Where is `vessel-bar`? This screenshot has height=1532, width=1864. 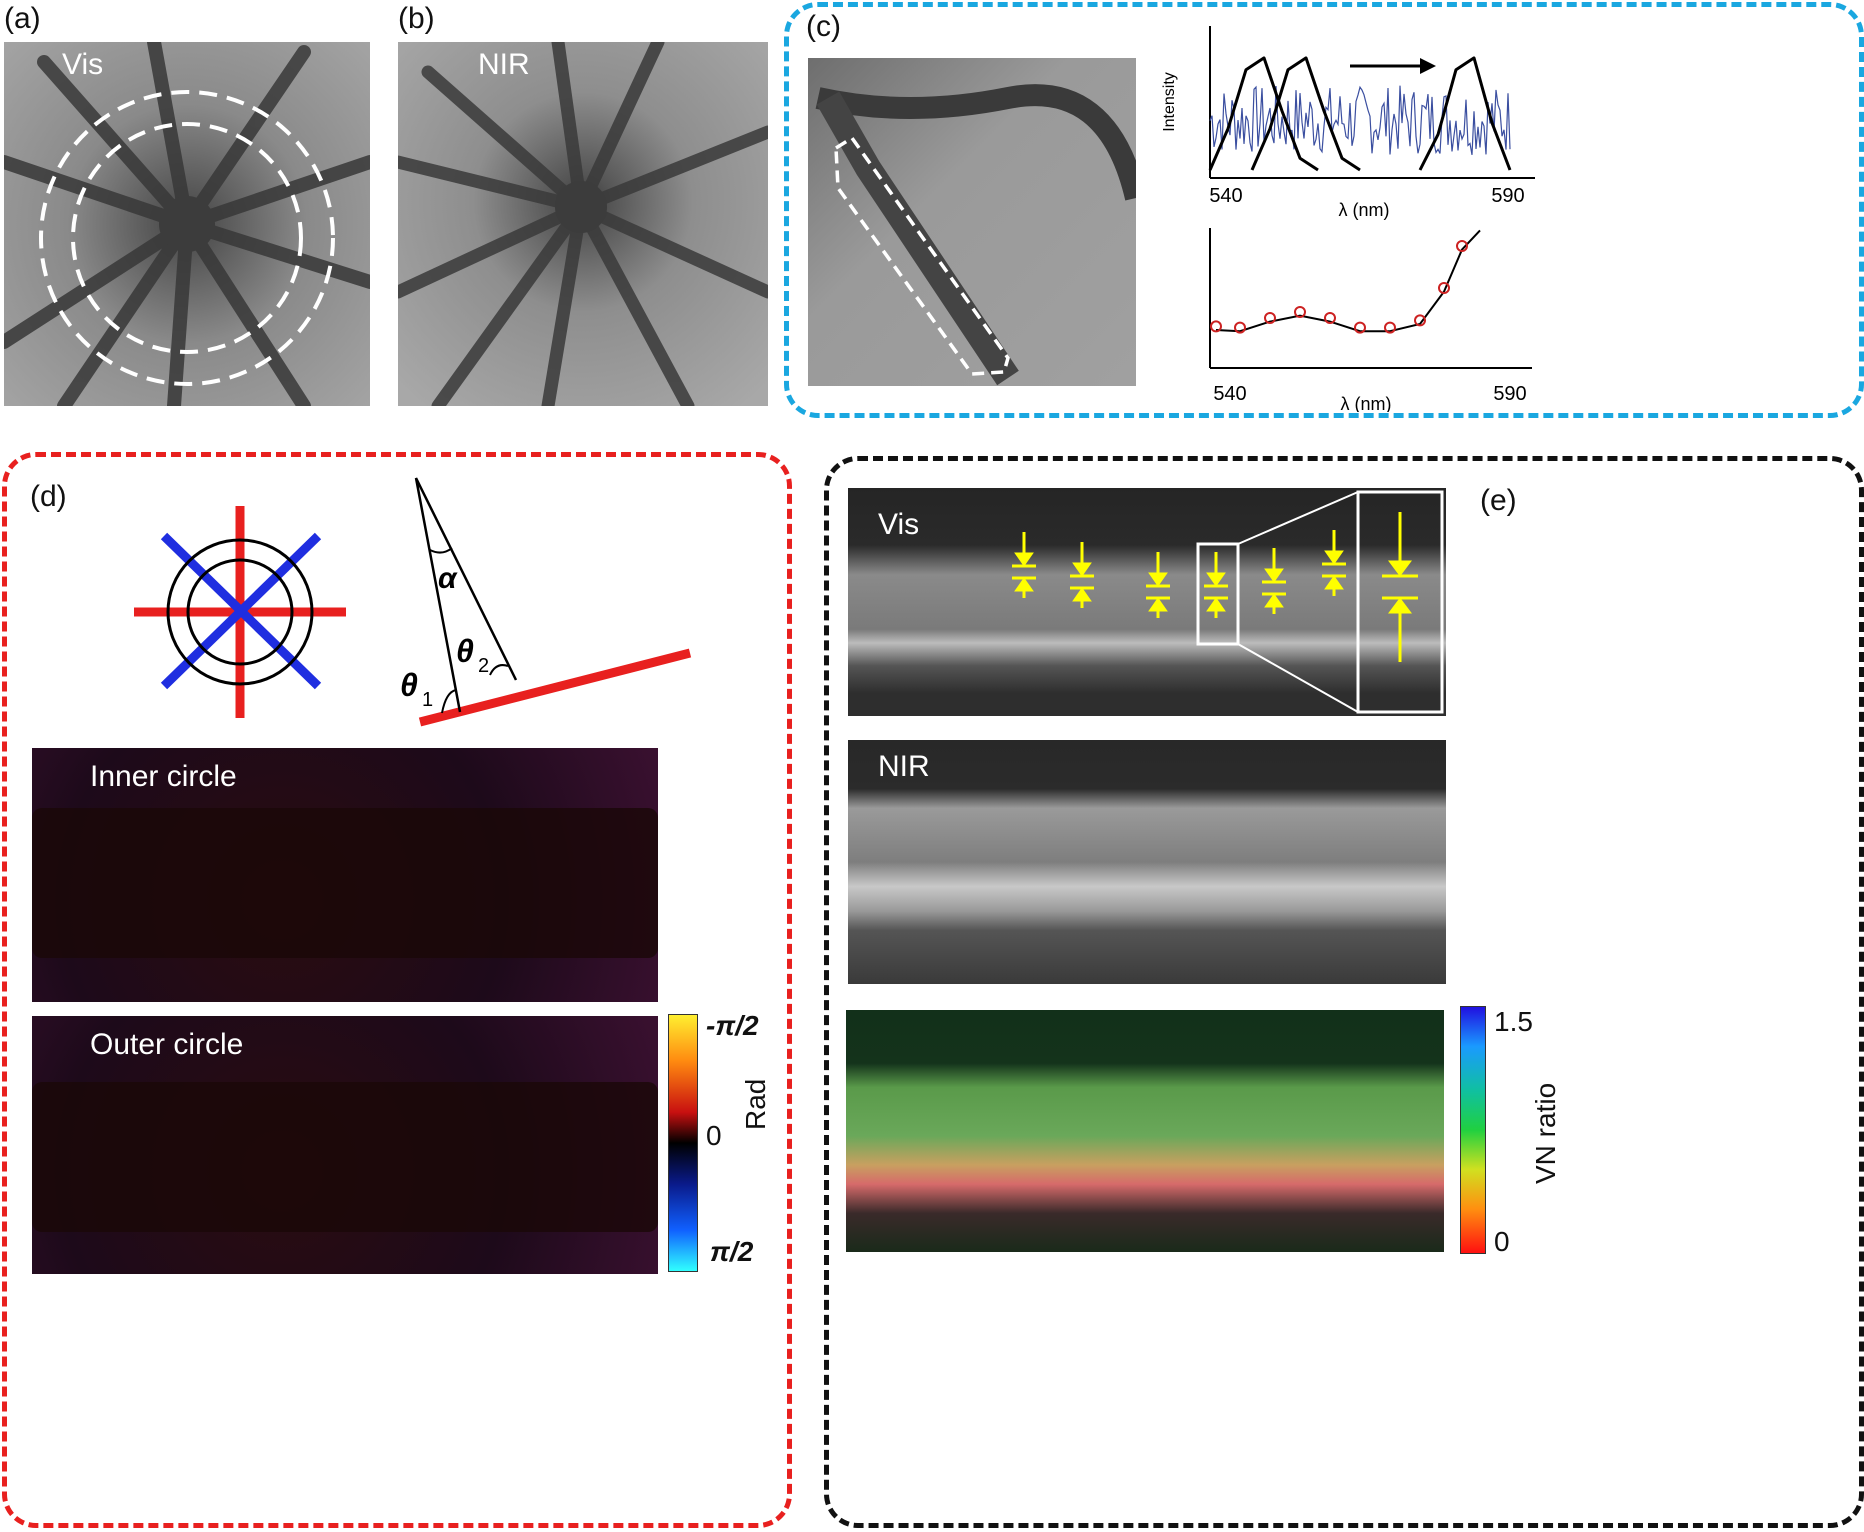
vessel-bar is located at coordinates (555, 687).